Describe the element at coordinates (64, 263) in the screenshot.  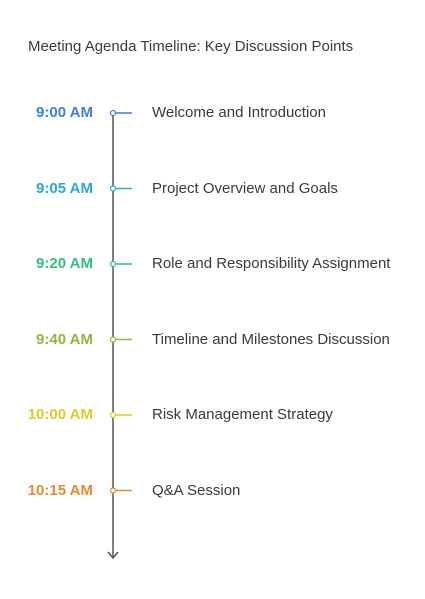
I see `timeline-time: 9:20 AM` at that location.